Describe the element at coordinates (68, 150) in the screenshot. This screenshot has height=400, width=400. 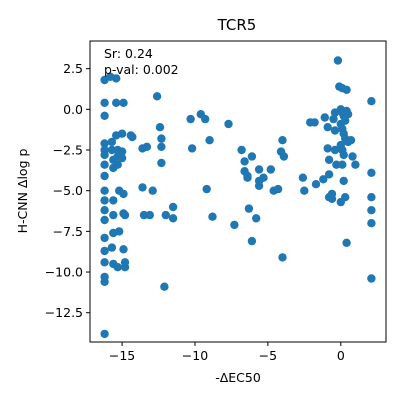
I see `y-tick-label: −2.5` at that location.